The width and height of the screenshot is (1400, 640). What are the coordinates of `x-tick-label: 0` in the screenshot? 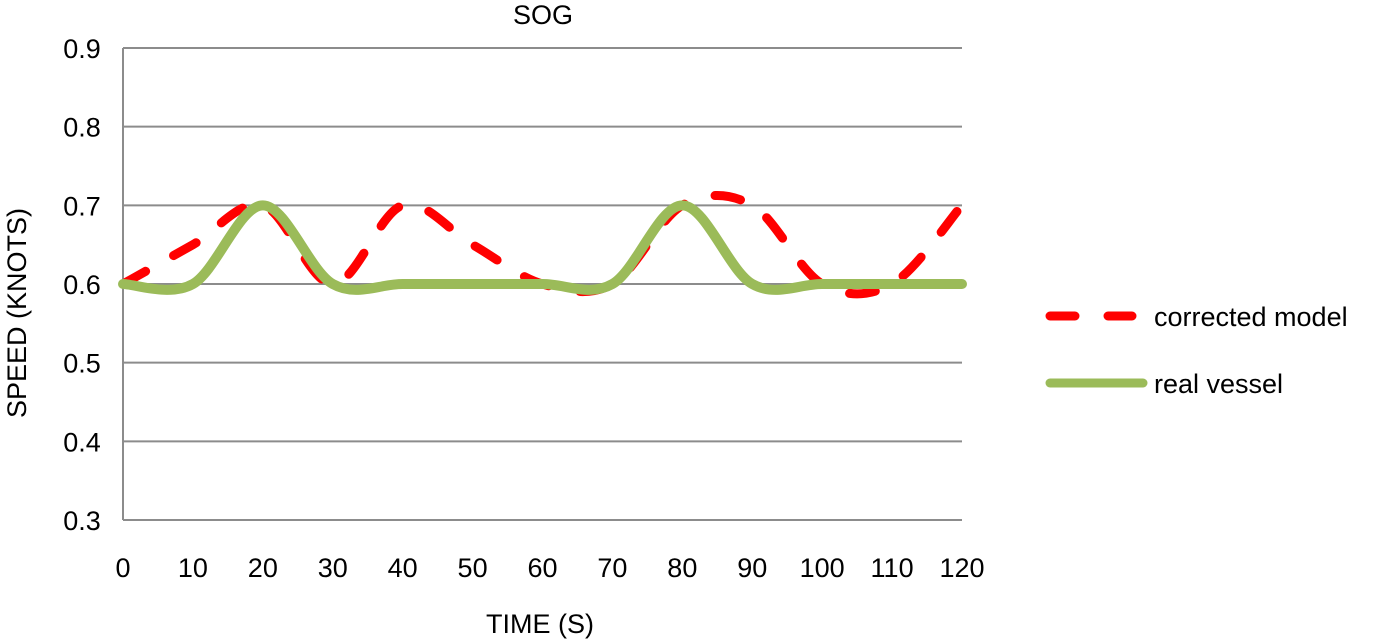 It's located at (122, 568).